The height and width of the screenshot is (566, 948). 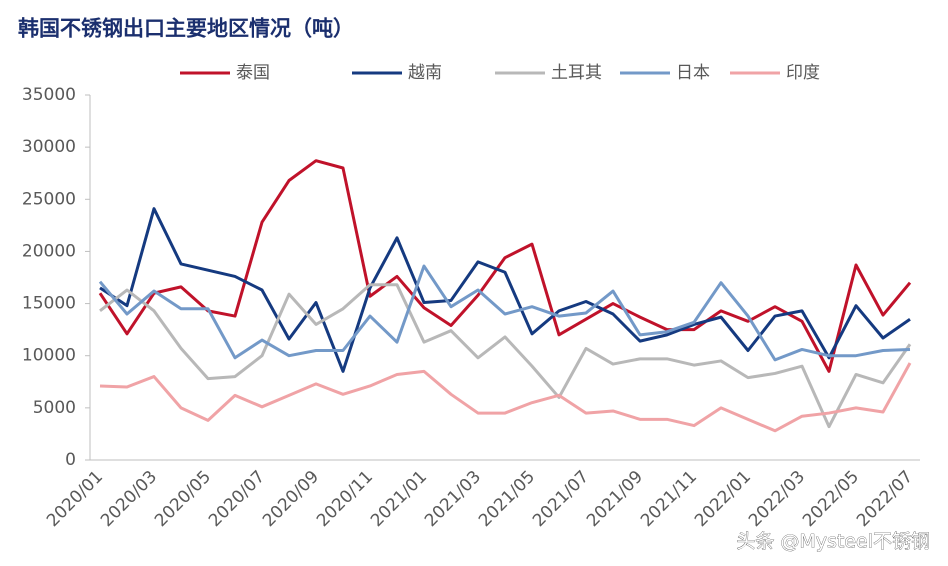 I want to click on x-tick-label: 2022/01, so click(x=723, y=499).